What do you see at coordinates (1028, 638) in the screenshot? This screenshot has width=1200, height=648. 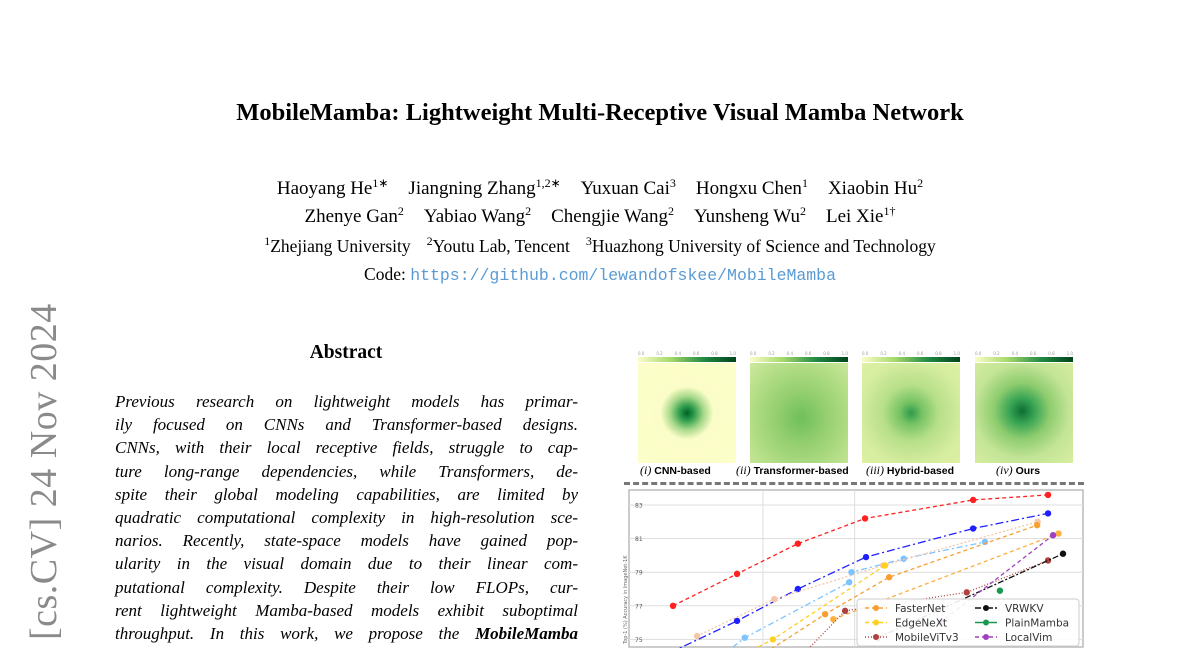 I see `legend-label: LocalVim` at bounding box center [1028, 638].